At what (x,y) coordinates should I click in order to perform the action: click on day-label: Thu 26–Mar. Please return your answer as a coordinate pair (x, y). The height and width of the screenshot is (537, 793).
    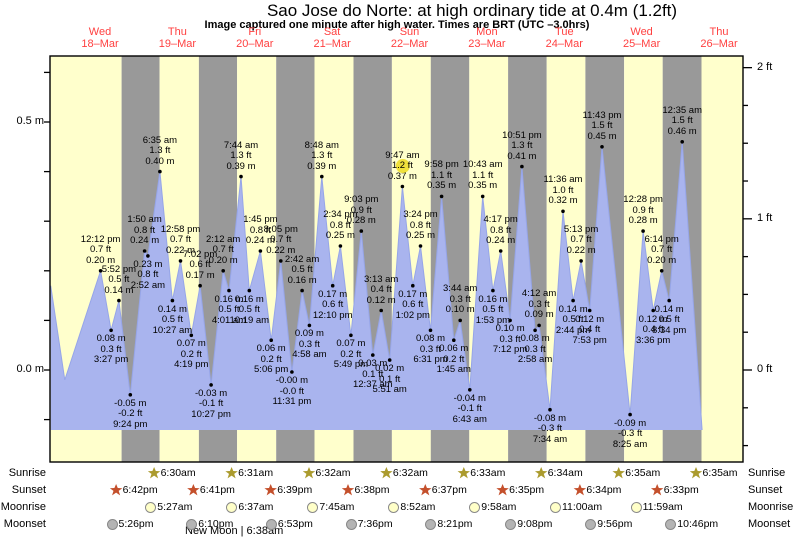
    Looking at the image, I should click on (719, 38).